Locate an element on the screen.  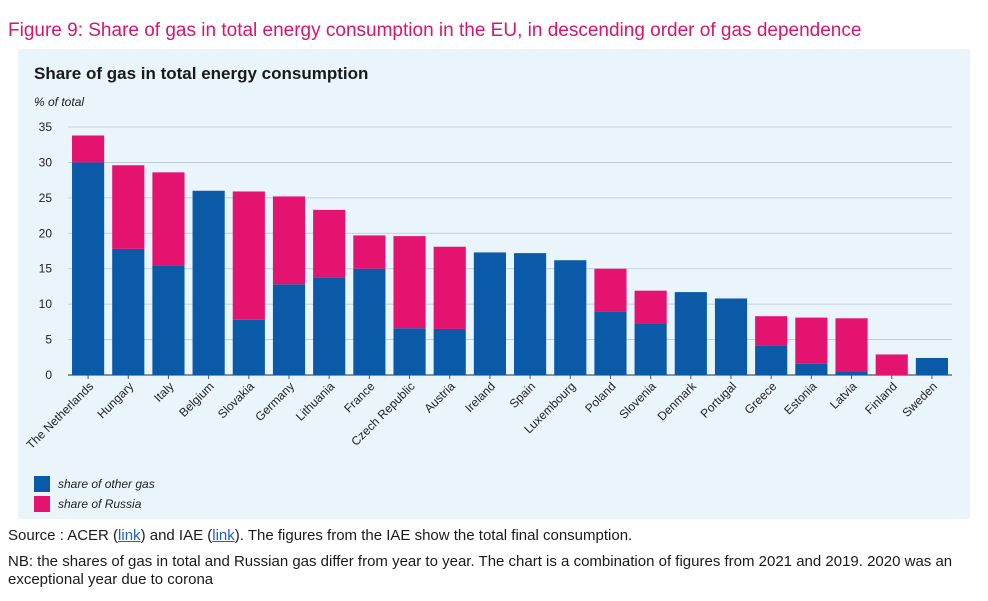
x-tick-label: Italy is located at coordinates (163, 391).